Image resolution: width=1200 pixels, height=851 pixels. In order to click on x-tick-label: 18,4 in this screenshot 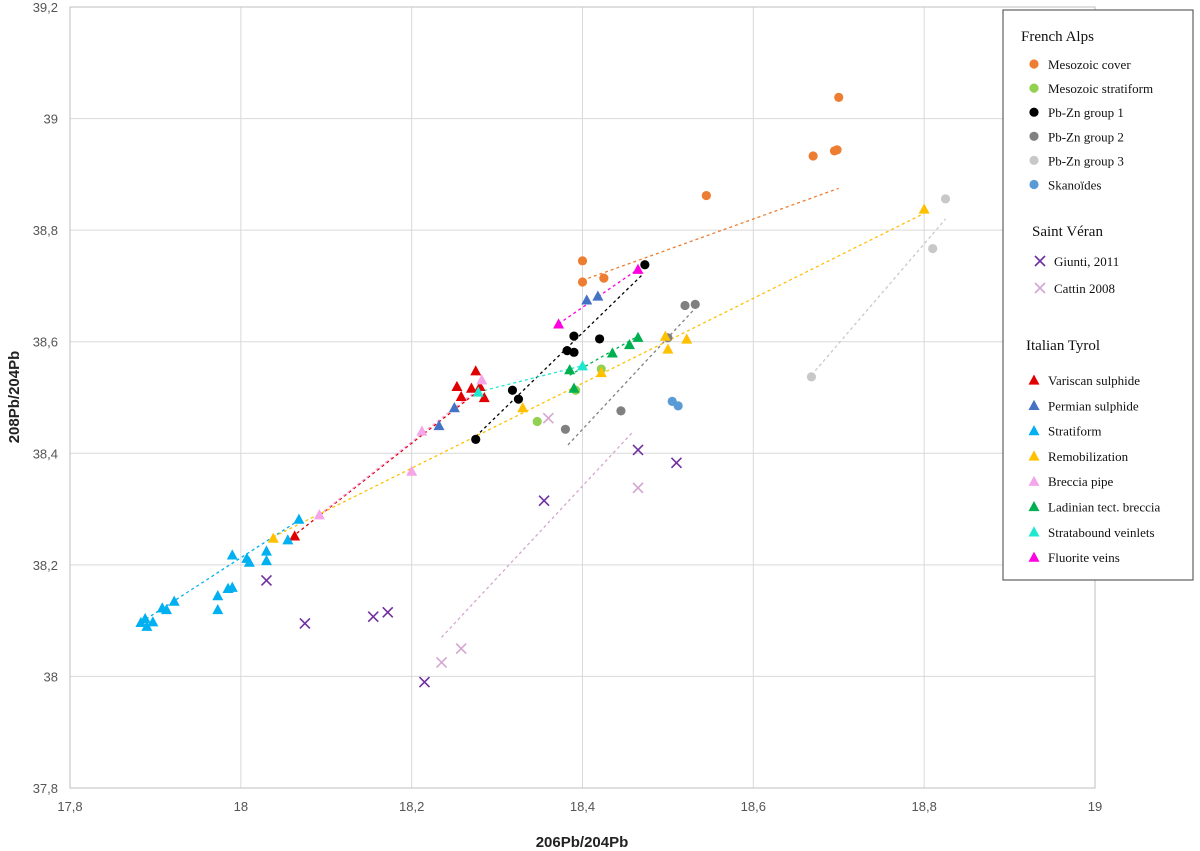, I will do `click(582, 806)`.